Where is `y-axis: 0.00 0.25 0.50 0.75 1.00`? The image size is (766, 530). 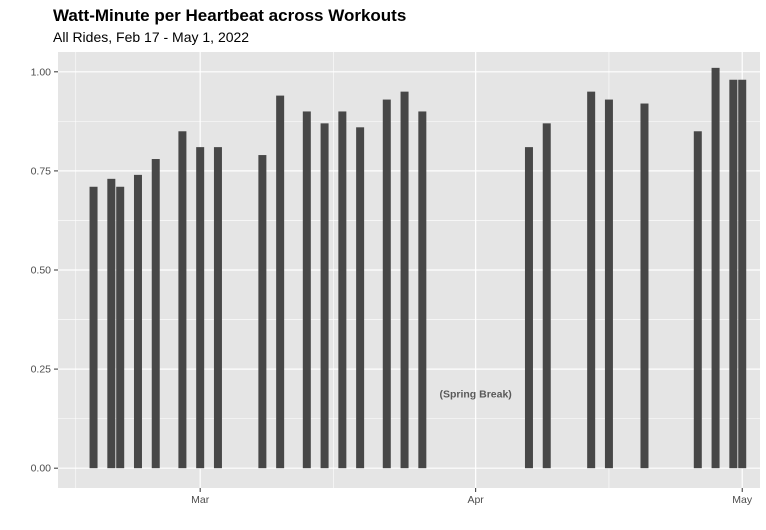 y-axis: 0.00 0.25 0.50 0.75 1.00 is located at coordinates (44, 270).